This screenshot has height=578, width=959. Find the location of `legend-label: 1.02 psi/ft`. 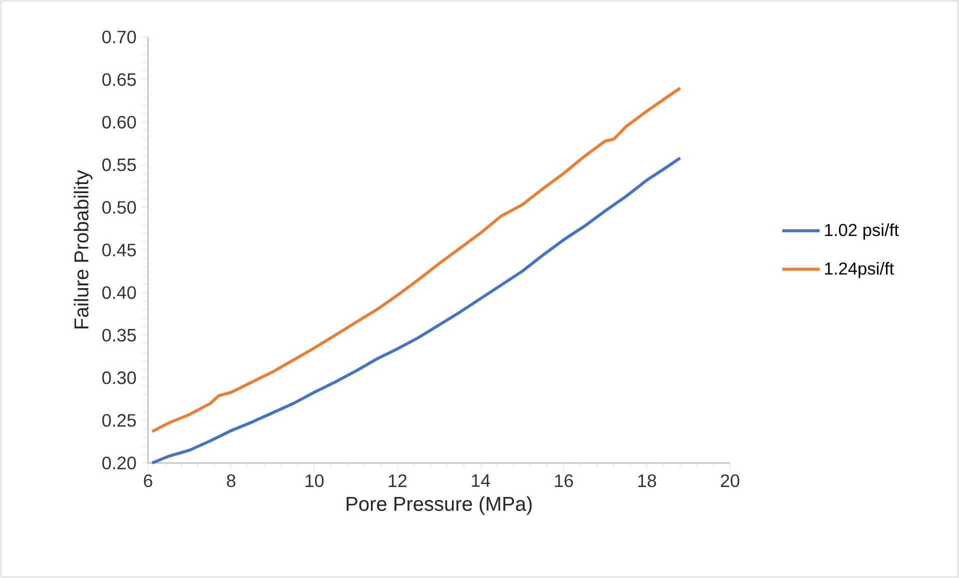

legend-label: 1.02 psi/ft is located at coordinates (862, 231).